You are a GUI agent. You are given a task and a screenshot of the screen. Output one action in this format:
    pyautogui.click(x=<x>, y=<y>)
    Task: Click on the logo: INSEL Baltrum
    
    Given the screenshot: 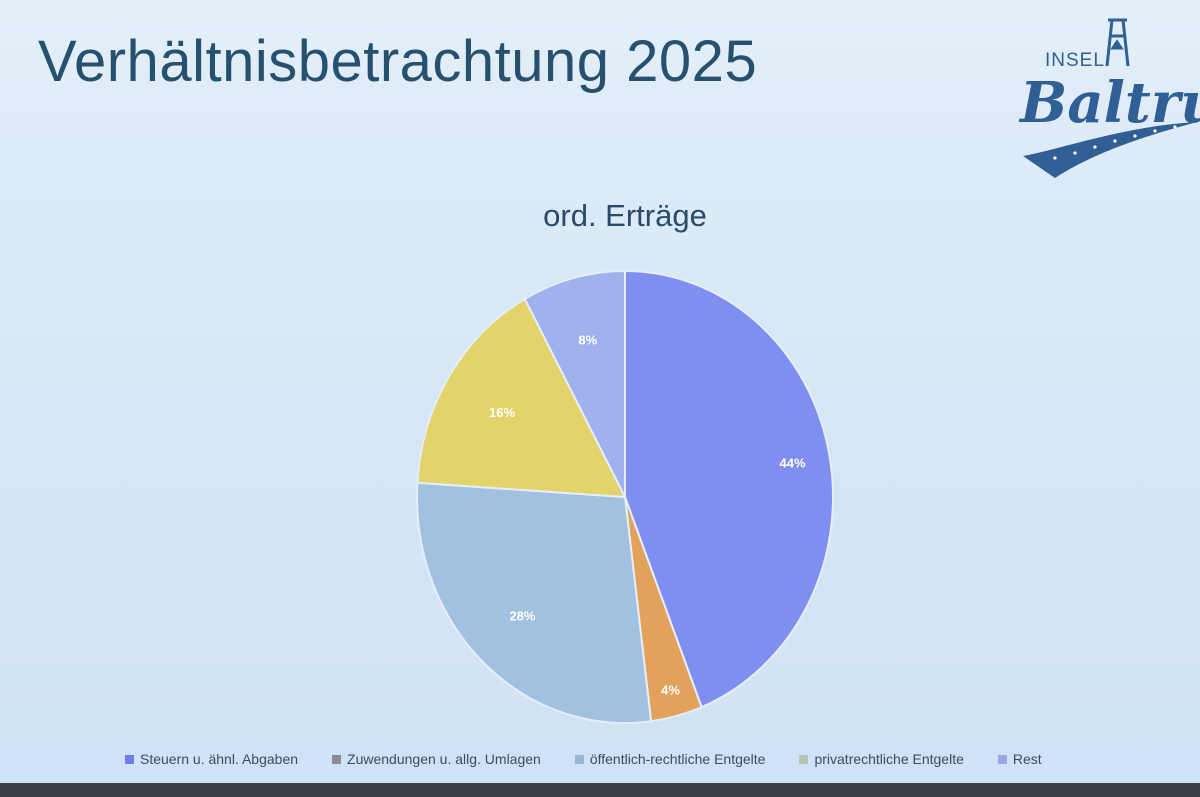 What is the action you would take?
    pyautogui.click(x=1107, y=103)
    